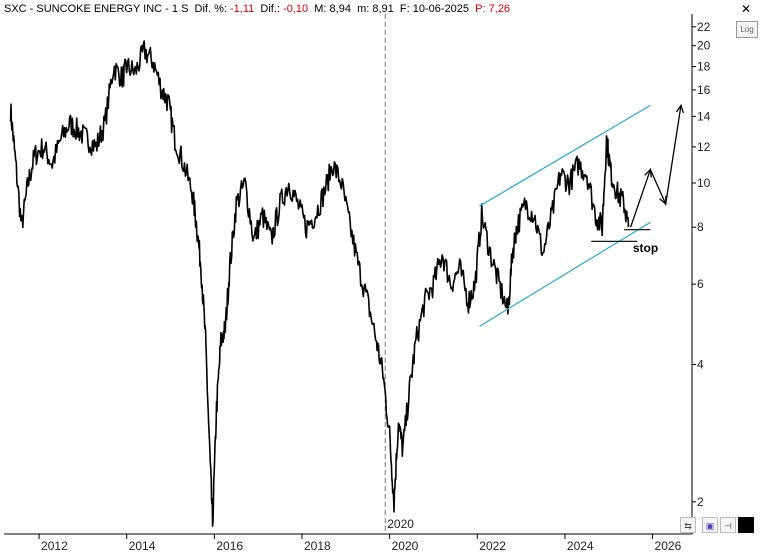 The width and height of the screenshot is (760, 555). Describe the element at coordinates (728, 525) in the screenshot. I see `pin-icon: ⊣` at that location.